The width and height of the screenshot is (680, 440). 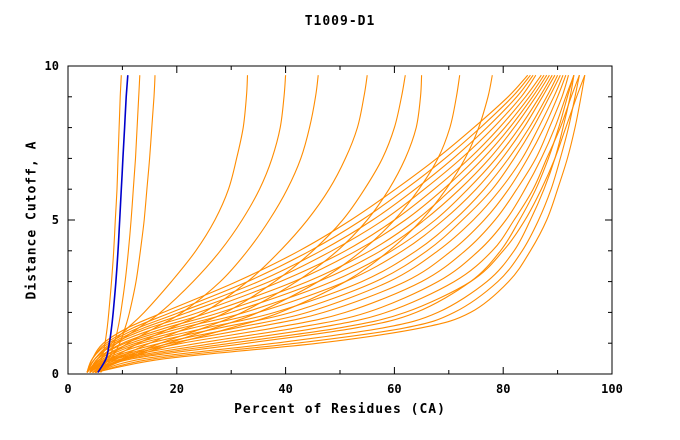 I want to click on x-axis-label: Percent of Residues (CA), so click(x=340, y=409).